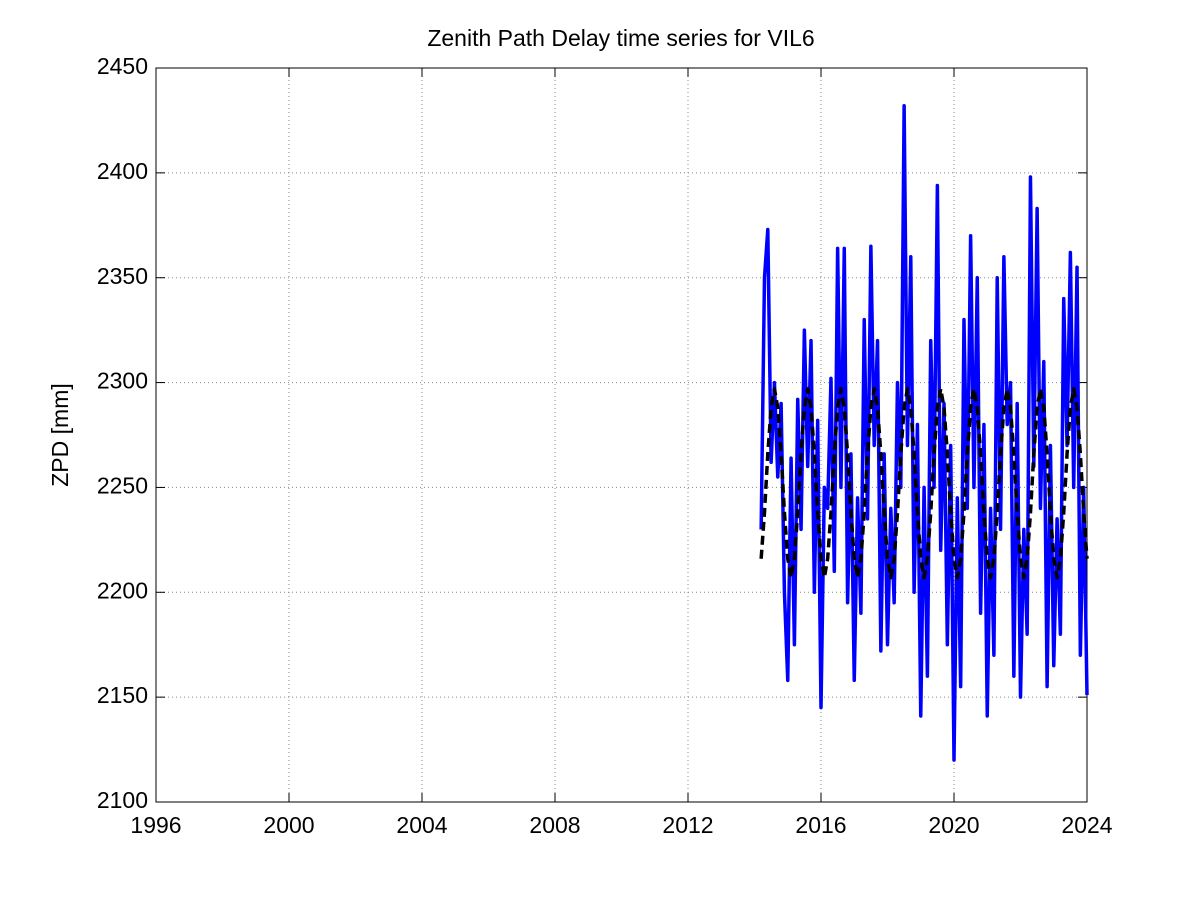 This screenshot has height=901, width=1201. Describe the element at coordinates (60, 435) in the screenshot. I see `y-axis-label: ZPD [mm]` at that location.